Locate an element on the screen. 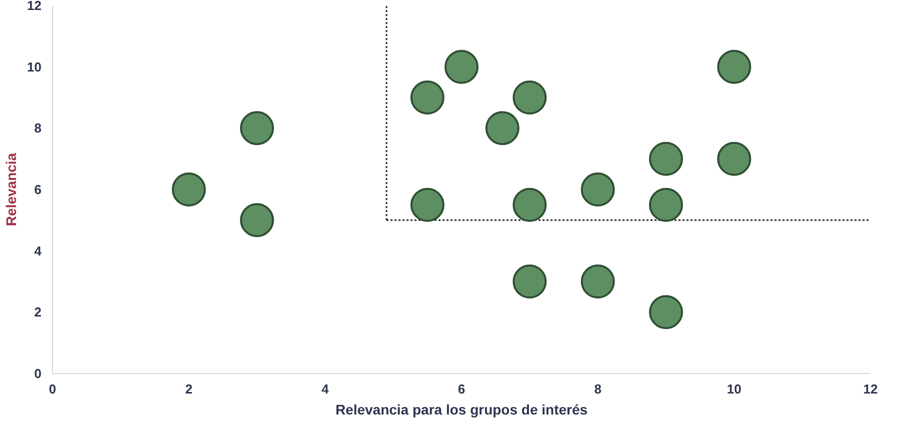 This screenshot has width=906, height=425. y-tick-label: 6 is located at coordinates (38, 189).